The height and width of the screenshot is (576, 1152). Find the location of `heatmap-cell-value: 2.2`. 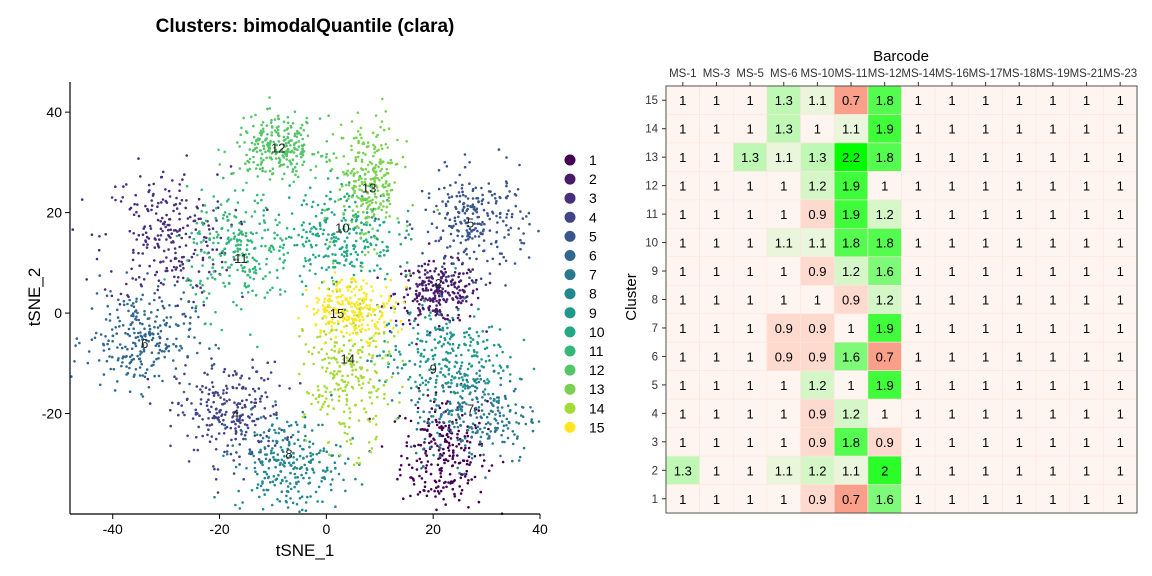

heatmap-cell-value: 2.2 is located at coordinates (851, 157).